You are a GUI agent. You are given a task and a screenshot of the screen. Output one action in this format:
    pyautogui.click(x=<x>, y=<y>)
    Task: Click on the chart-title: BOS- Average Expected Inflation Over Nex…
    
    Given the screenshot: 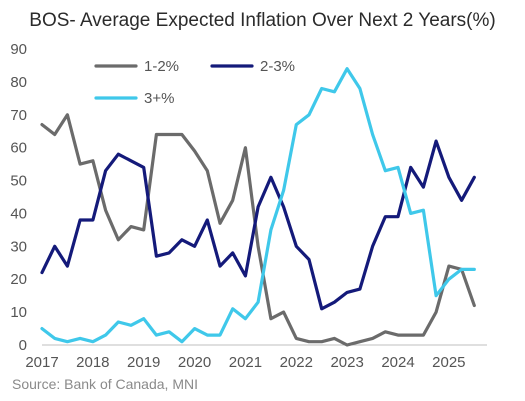 What is the action you would take?
    pyautogui.click(x=262, y=20)
    